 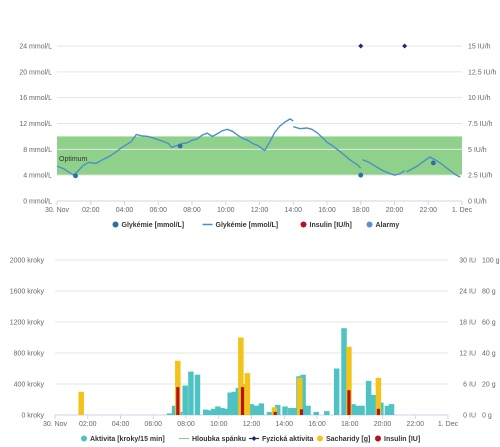 What do you see at coordinates (37, 202) in the screenshot?
I see `y-tick-label: 0 mmol/L` at bounding box center [37, 202].